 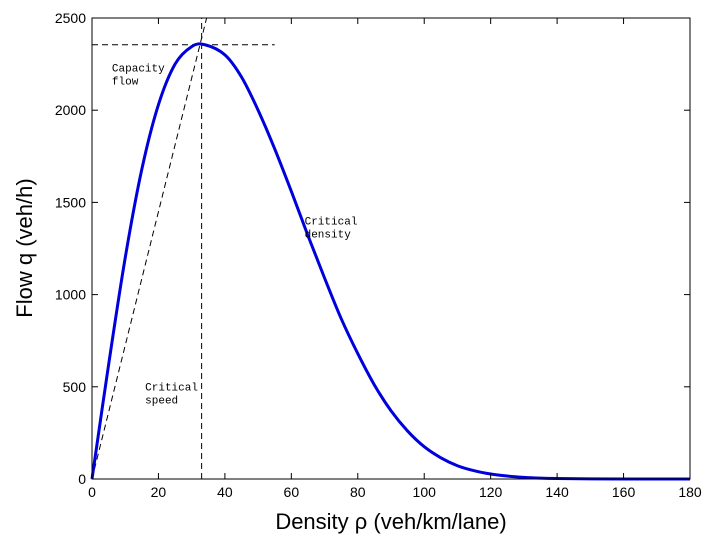 What do you see at coordinates (557, 492) in the screenshot?
I see `x-tick-label: 140` at bounding box center [557, 492].